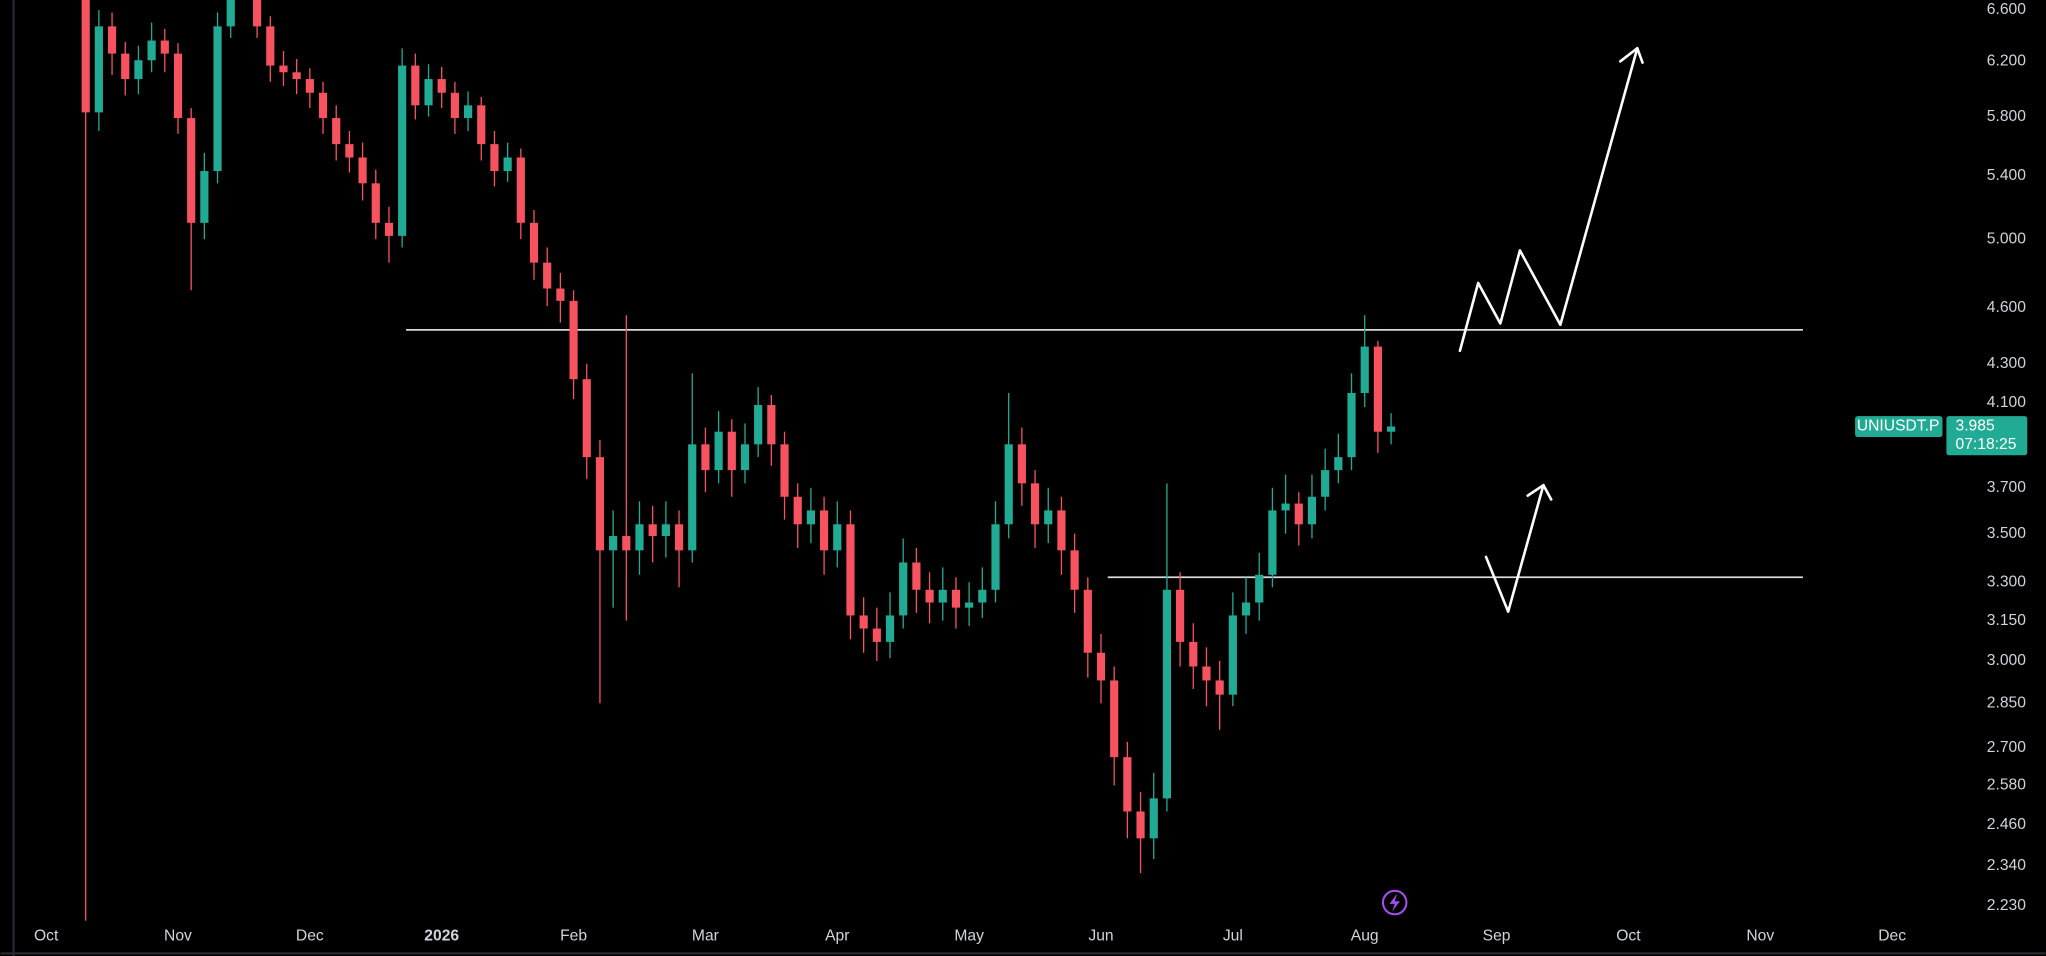  I want to click on y-tick-label: 4.600, so click(2006, 307).